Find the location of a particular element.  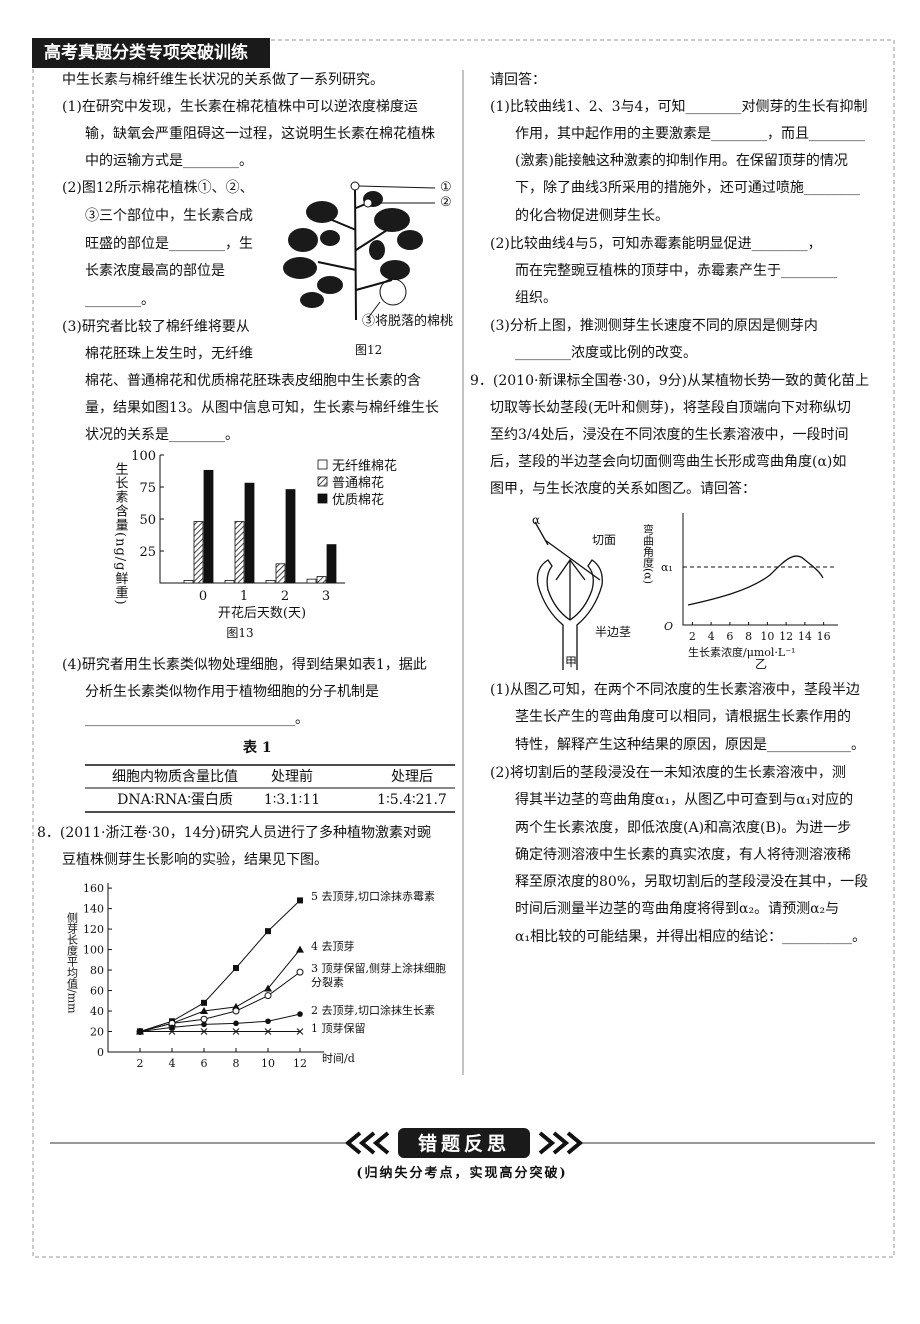

question-line: (1)从图乙可知，在两个不同浓度的生长素溶液中，茎段半边 is located at coordinates (675, 690).